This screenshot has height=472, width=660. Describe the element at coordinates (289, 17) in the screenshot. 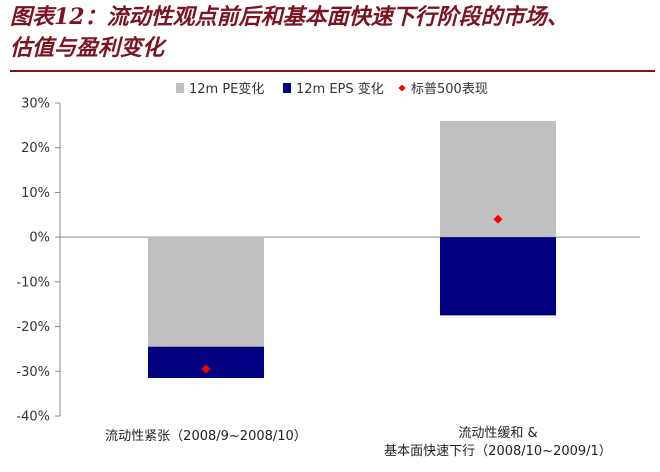

I see `title-line-1: 图表12：流动性观点前后和基本面快速下行阶段的市场、` at that location.